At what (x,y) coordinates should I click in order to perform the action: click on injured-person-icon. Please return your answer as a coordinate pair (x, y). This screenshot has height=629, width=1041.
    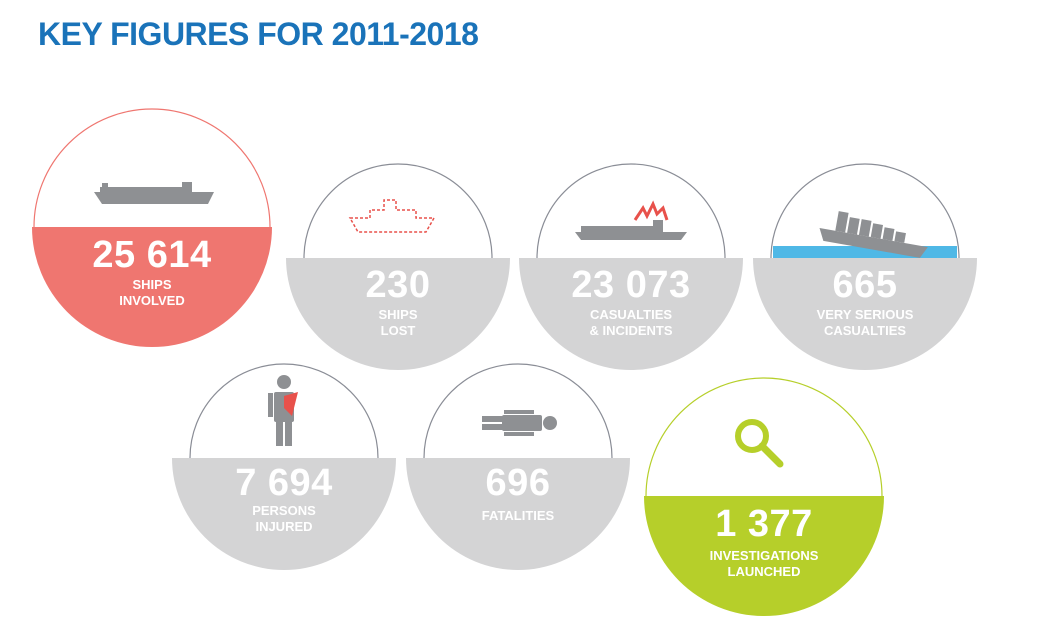
    Looking at the image, I should click on (283, 410).